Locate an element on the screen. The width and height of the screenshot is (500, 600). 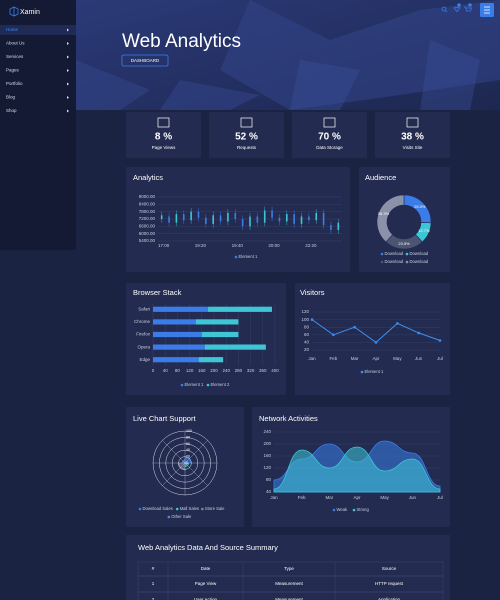
y-tick-label: 5400.00 is located at coordinates (147, 240).